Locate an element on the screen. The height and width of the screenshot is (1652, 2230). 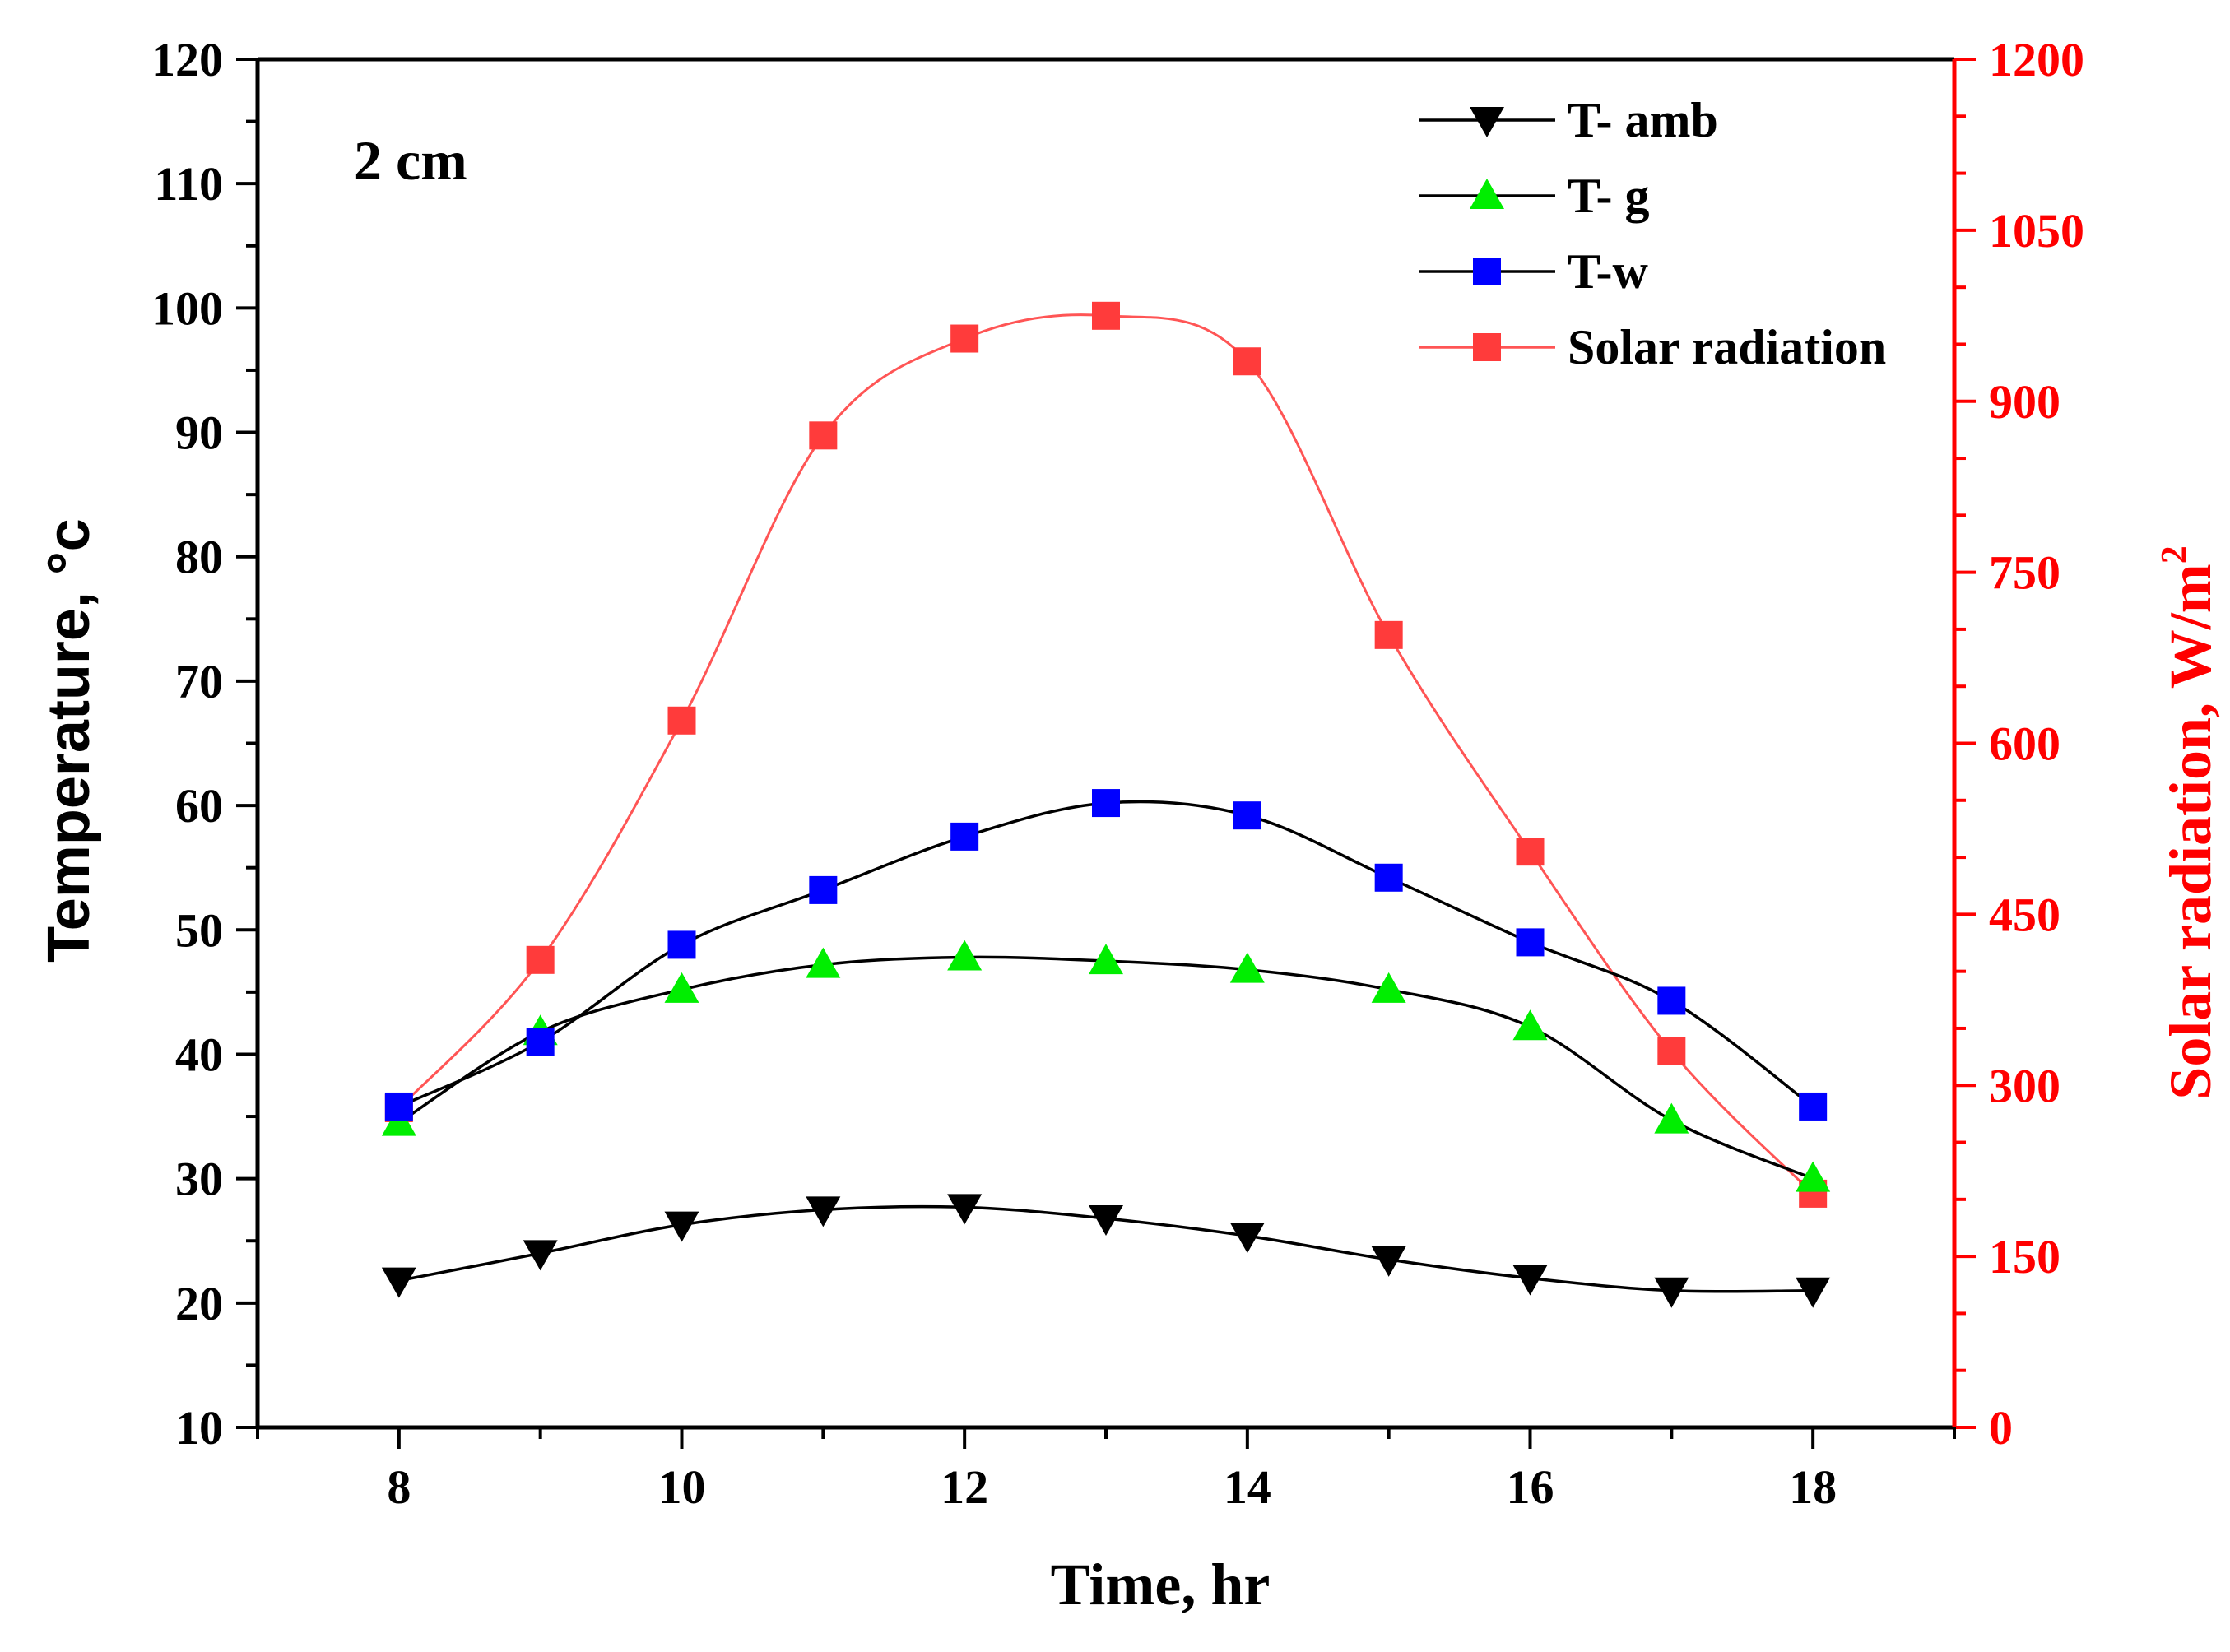
legend: T- amb T- g T-w Solar radiation is located at coordinates (1652, 234).